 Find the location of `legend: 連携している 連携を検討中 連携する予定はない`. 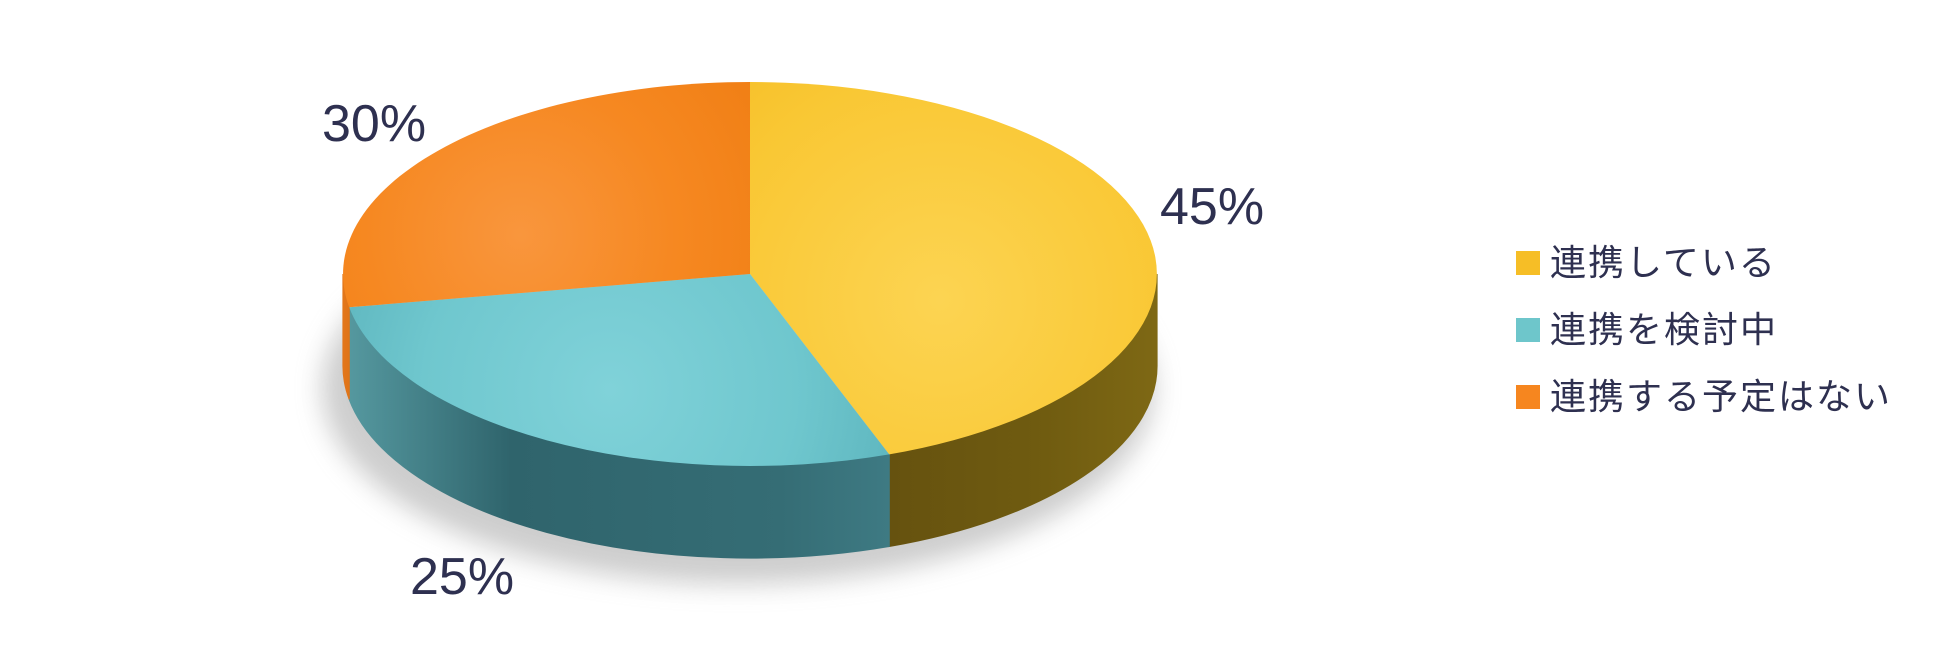

legend: 連携している 連携を検討中 連携する予定はない is located at coordinates (1704, 330).